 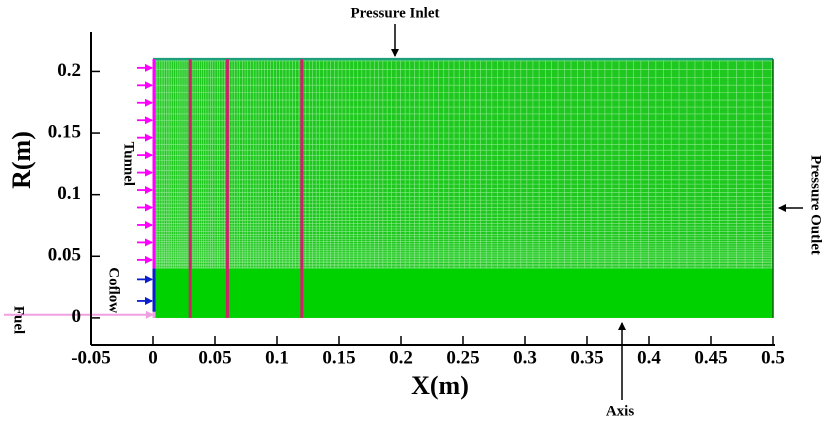 I want to click on y-tick-label: 0.05, so click(x=64, y=255).